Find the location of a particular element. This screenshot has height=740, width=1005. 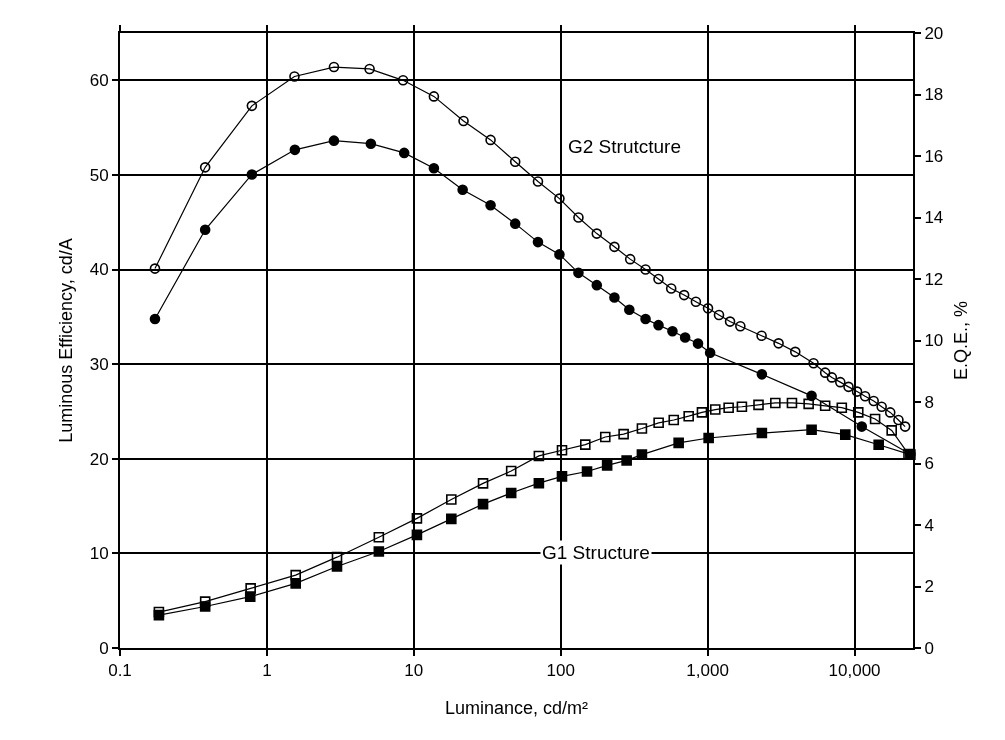

y2-tick-label: 18 is located at coordinates (934, 95).